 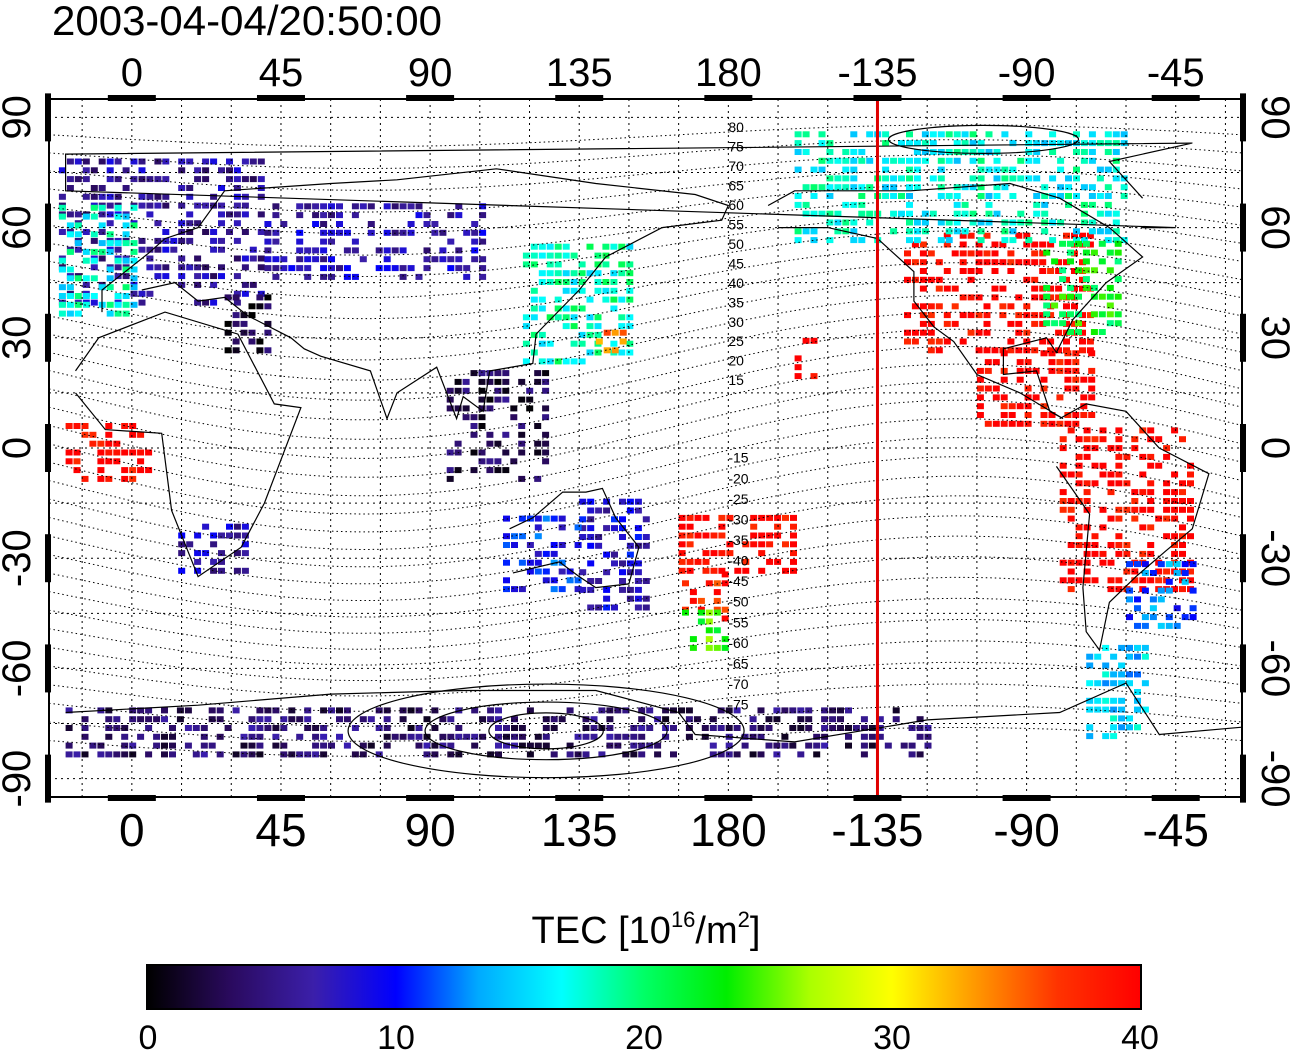 I want to click on left-lat-label: -30, so click(x=19, y=558).